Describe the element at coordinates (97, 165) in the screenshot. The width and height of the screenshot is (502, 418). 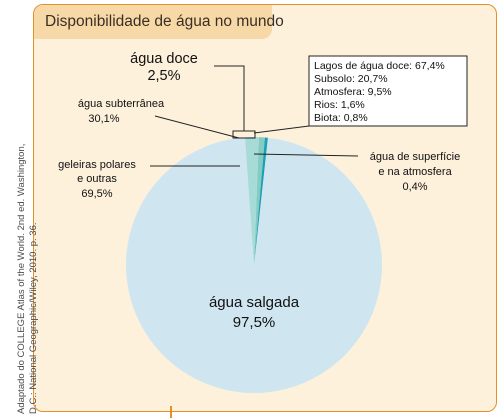
I see `glaciers-label-line1: geleiras polares` at that location.